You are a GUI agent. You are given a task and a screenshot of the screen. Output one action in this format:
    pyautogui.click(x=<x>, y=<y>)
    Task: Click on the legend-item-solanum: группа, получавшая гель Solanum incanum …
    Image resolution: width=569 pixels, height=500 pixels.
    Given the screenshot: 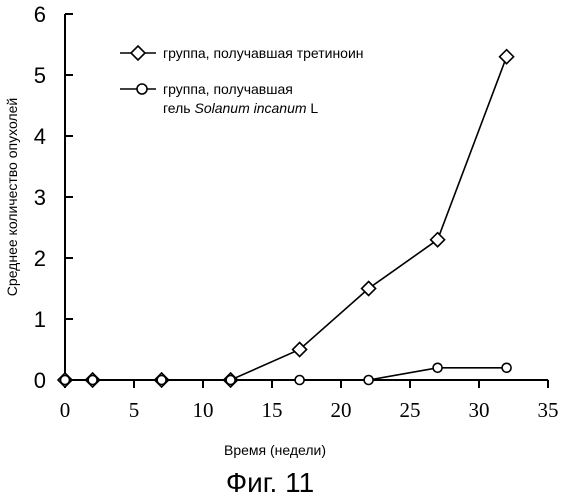 What is the action you would take?
    pyautogui.click(x=219, y=98)
    